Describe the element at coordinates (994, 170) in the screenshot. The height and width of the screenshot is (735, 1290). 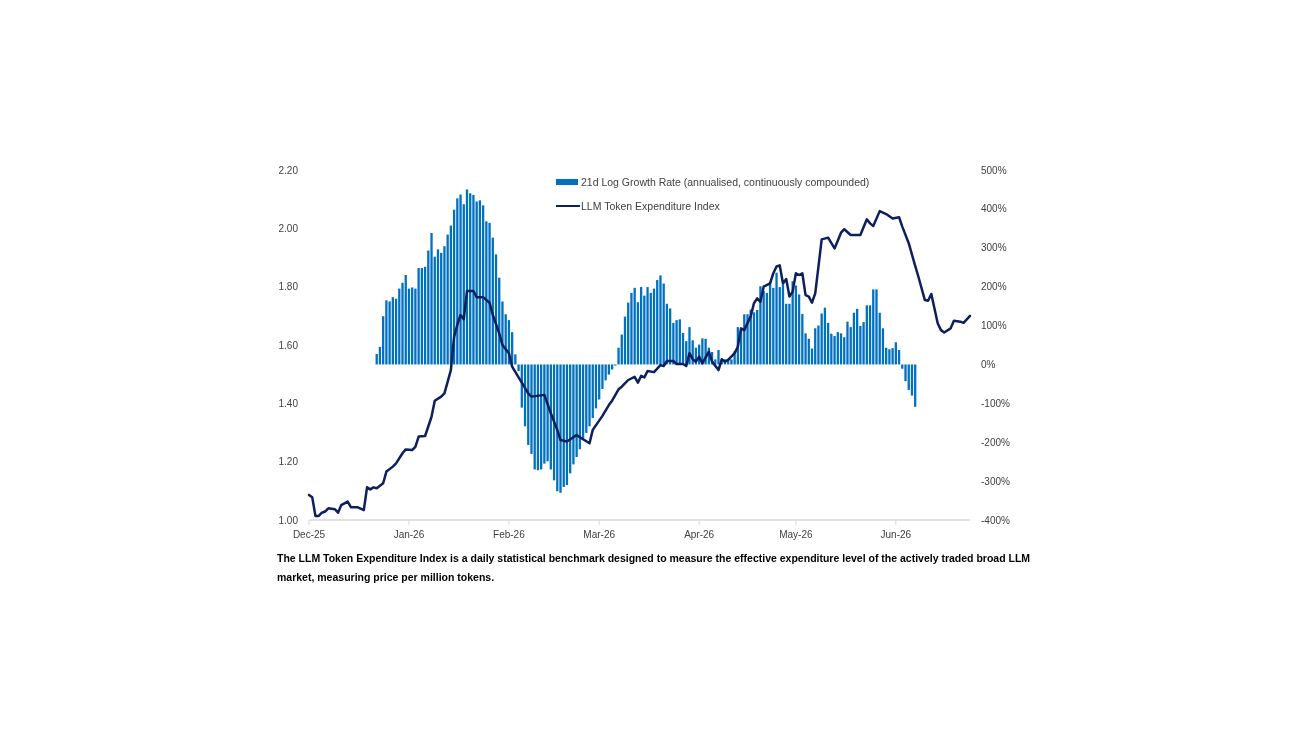
I see `y2-tick-label: 500%` at that location.